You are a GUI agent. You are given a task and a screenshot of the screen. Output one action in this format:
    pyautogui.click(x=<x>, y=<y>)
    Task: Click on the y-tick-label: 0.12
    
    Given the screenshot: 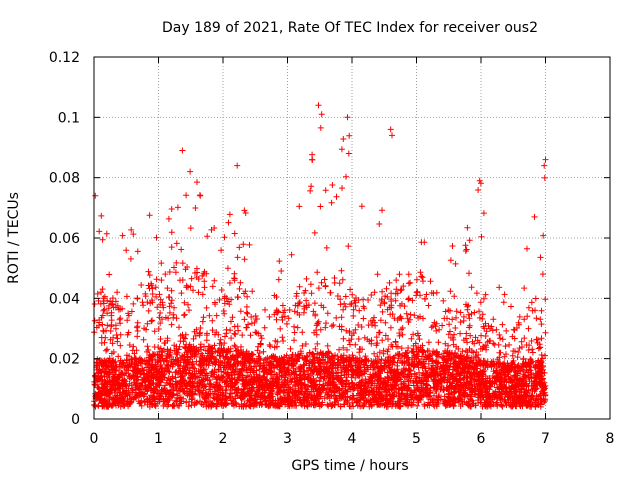 What is the action you would take?
    pyautogui.click(x=64, y=58)
    